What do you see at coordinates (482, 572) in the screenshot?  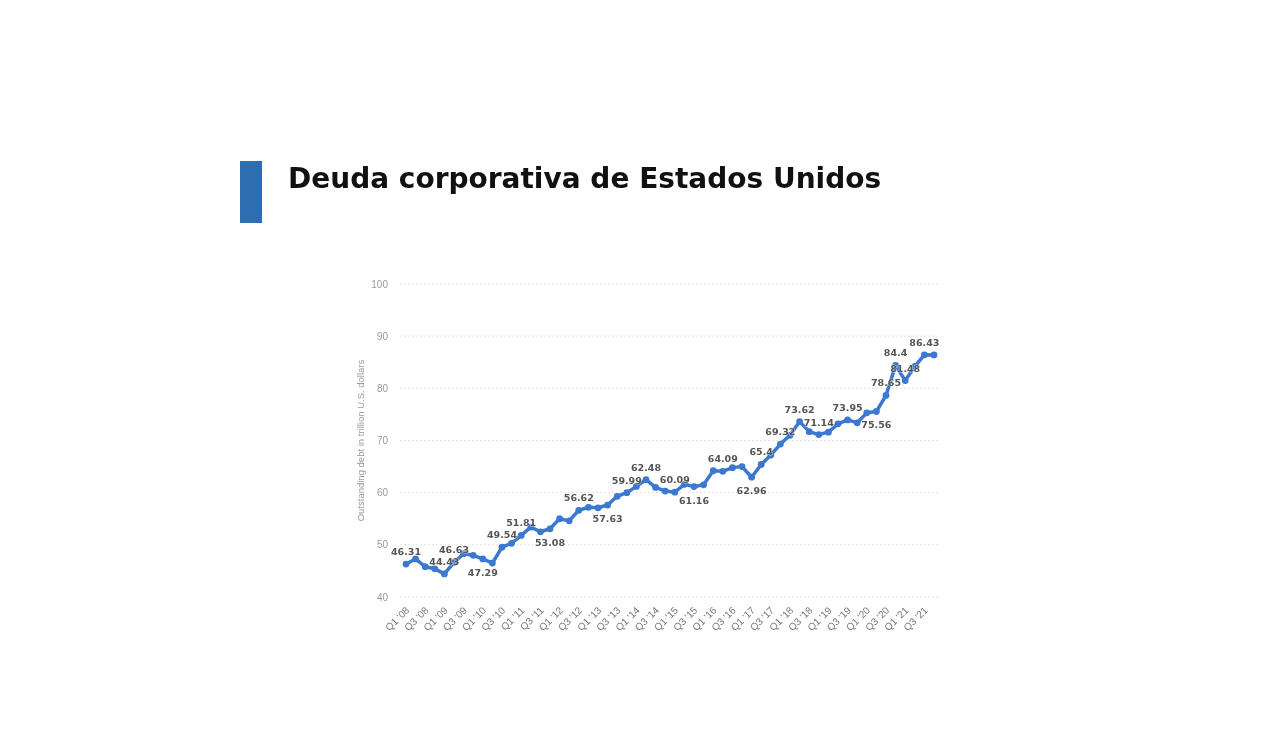 I see `data-label: 47.29` at bounding box center [482, 572].